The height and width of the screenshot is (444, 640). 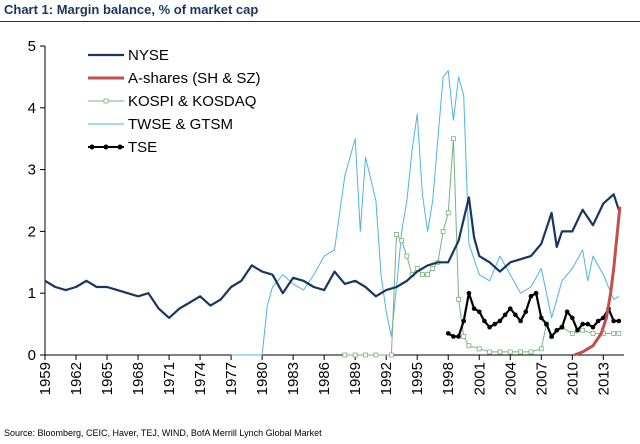 I want to click on x-tick-label: 1974, so click(x=200, y=378).